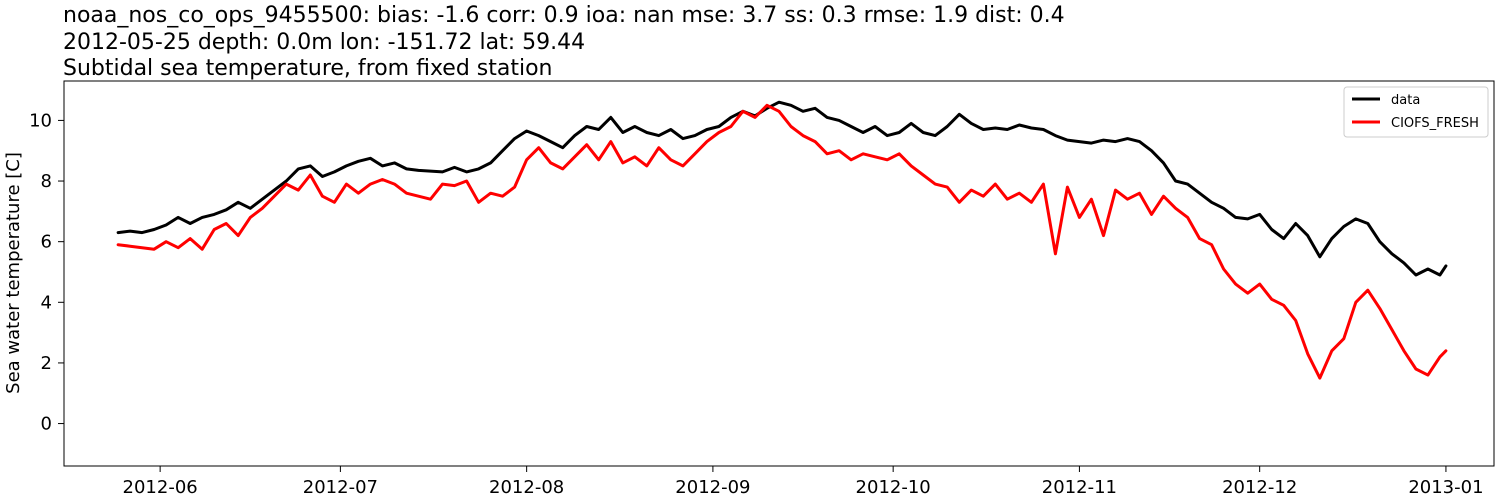 The image size is (1500, 500). What do you see at coordinates (1445, 487) in the screenshot?
I see `x-tick-label: 2013-01` at bounding box center [1445, 487].